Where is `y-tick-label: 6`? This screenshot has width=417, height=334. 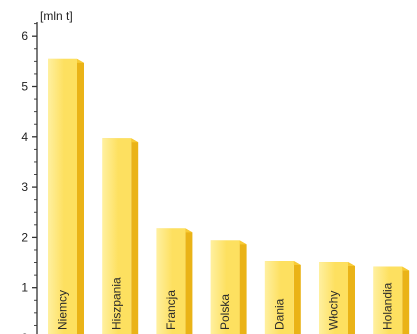 y-tick-label: 6 is located at coordinates (24, 36).